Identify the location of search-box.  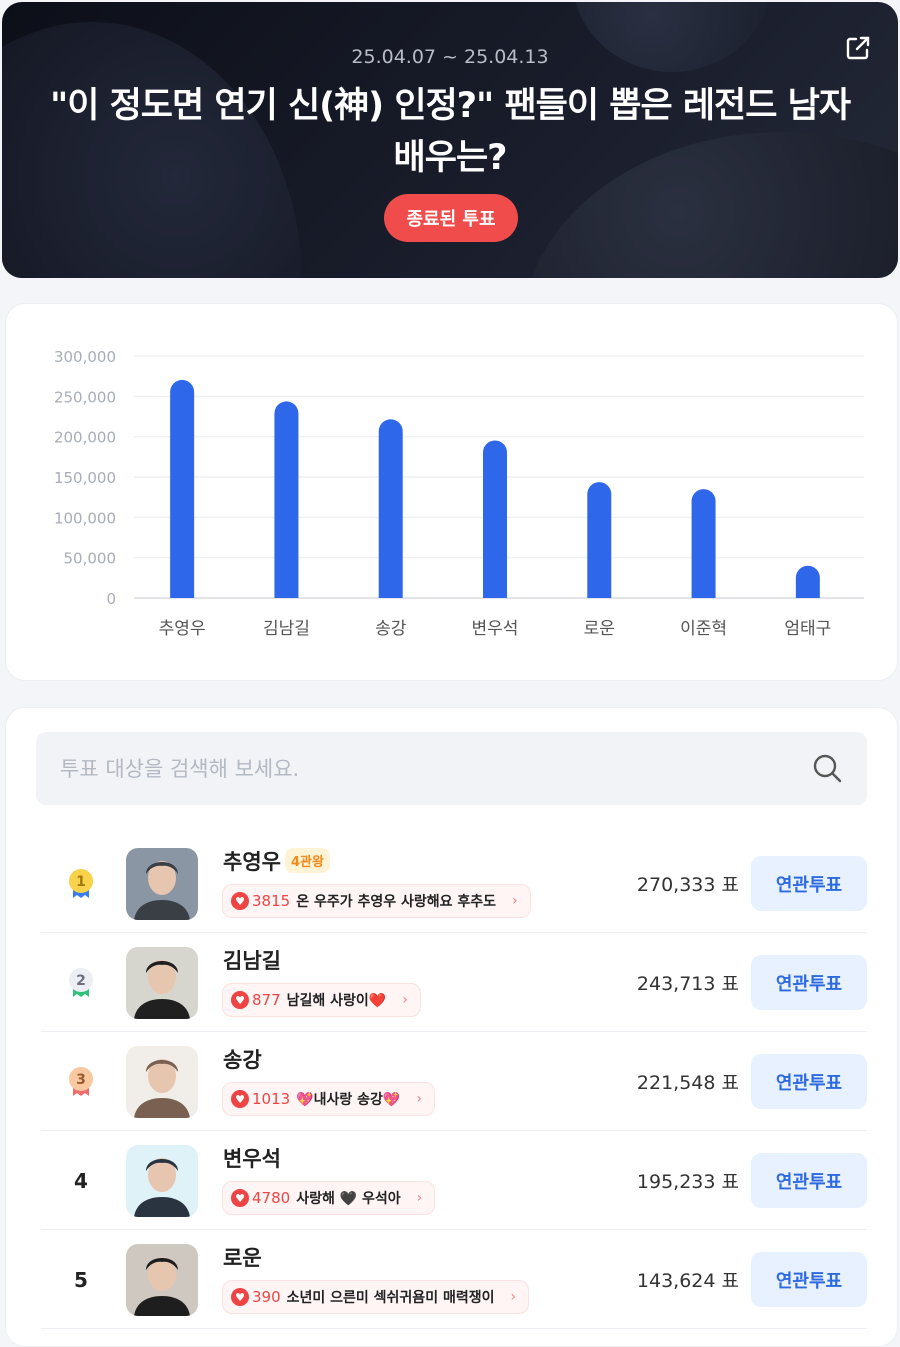
(451, 768).